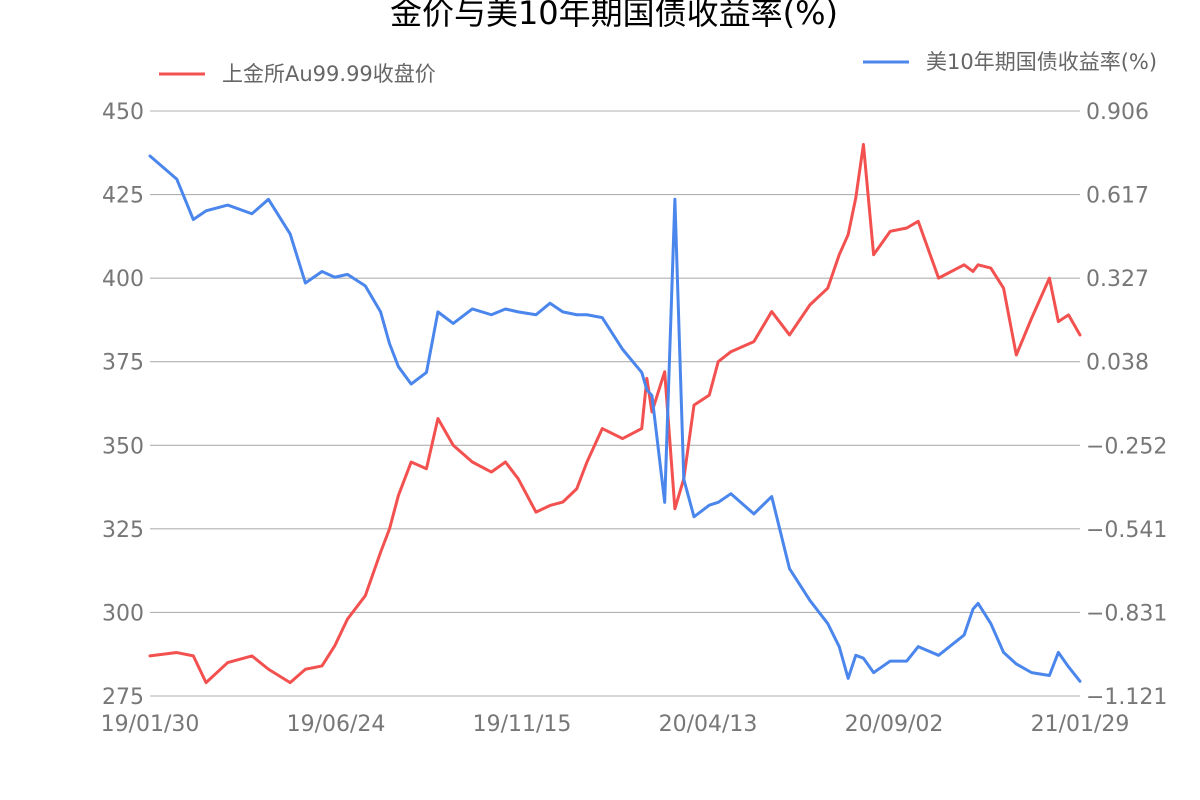 The image size is (1200, 800). Describe the element at coordinates (708, 724) in the screenshot. I see `x-axis-tick-label: 20/04/13` at that location.